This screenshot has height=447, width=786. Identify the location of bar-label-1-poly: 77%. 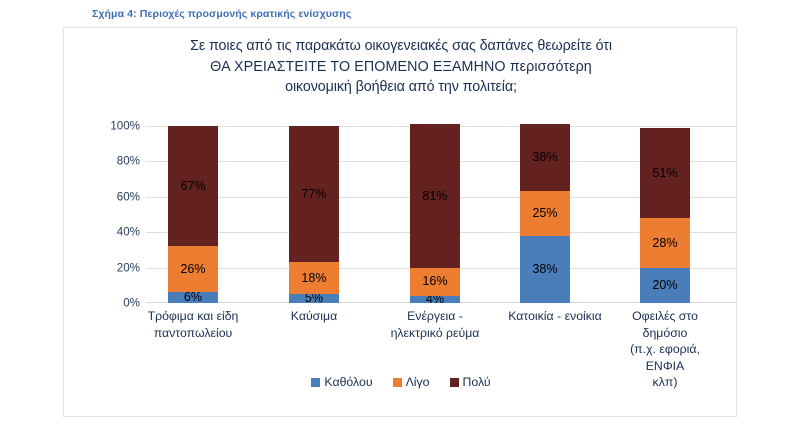
(314, 193).